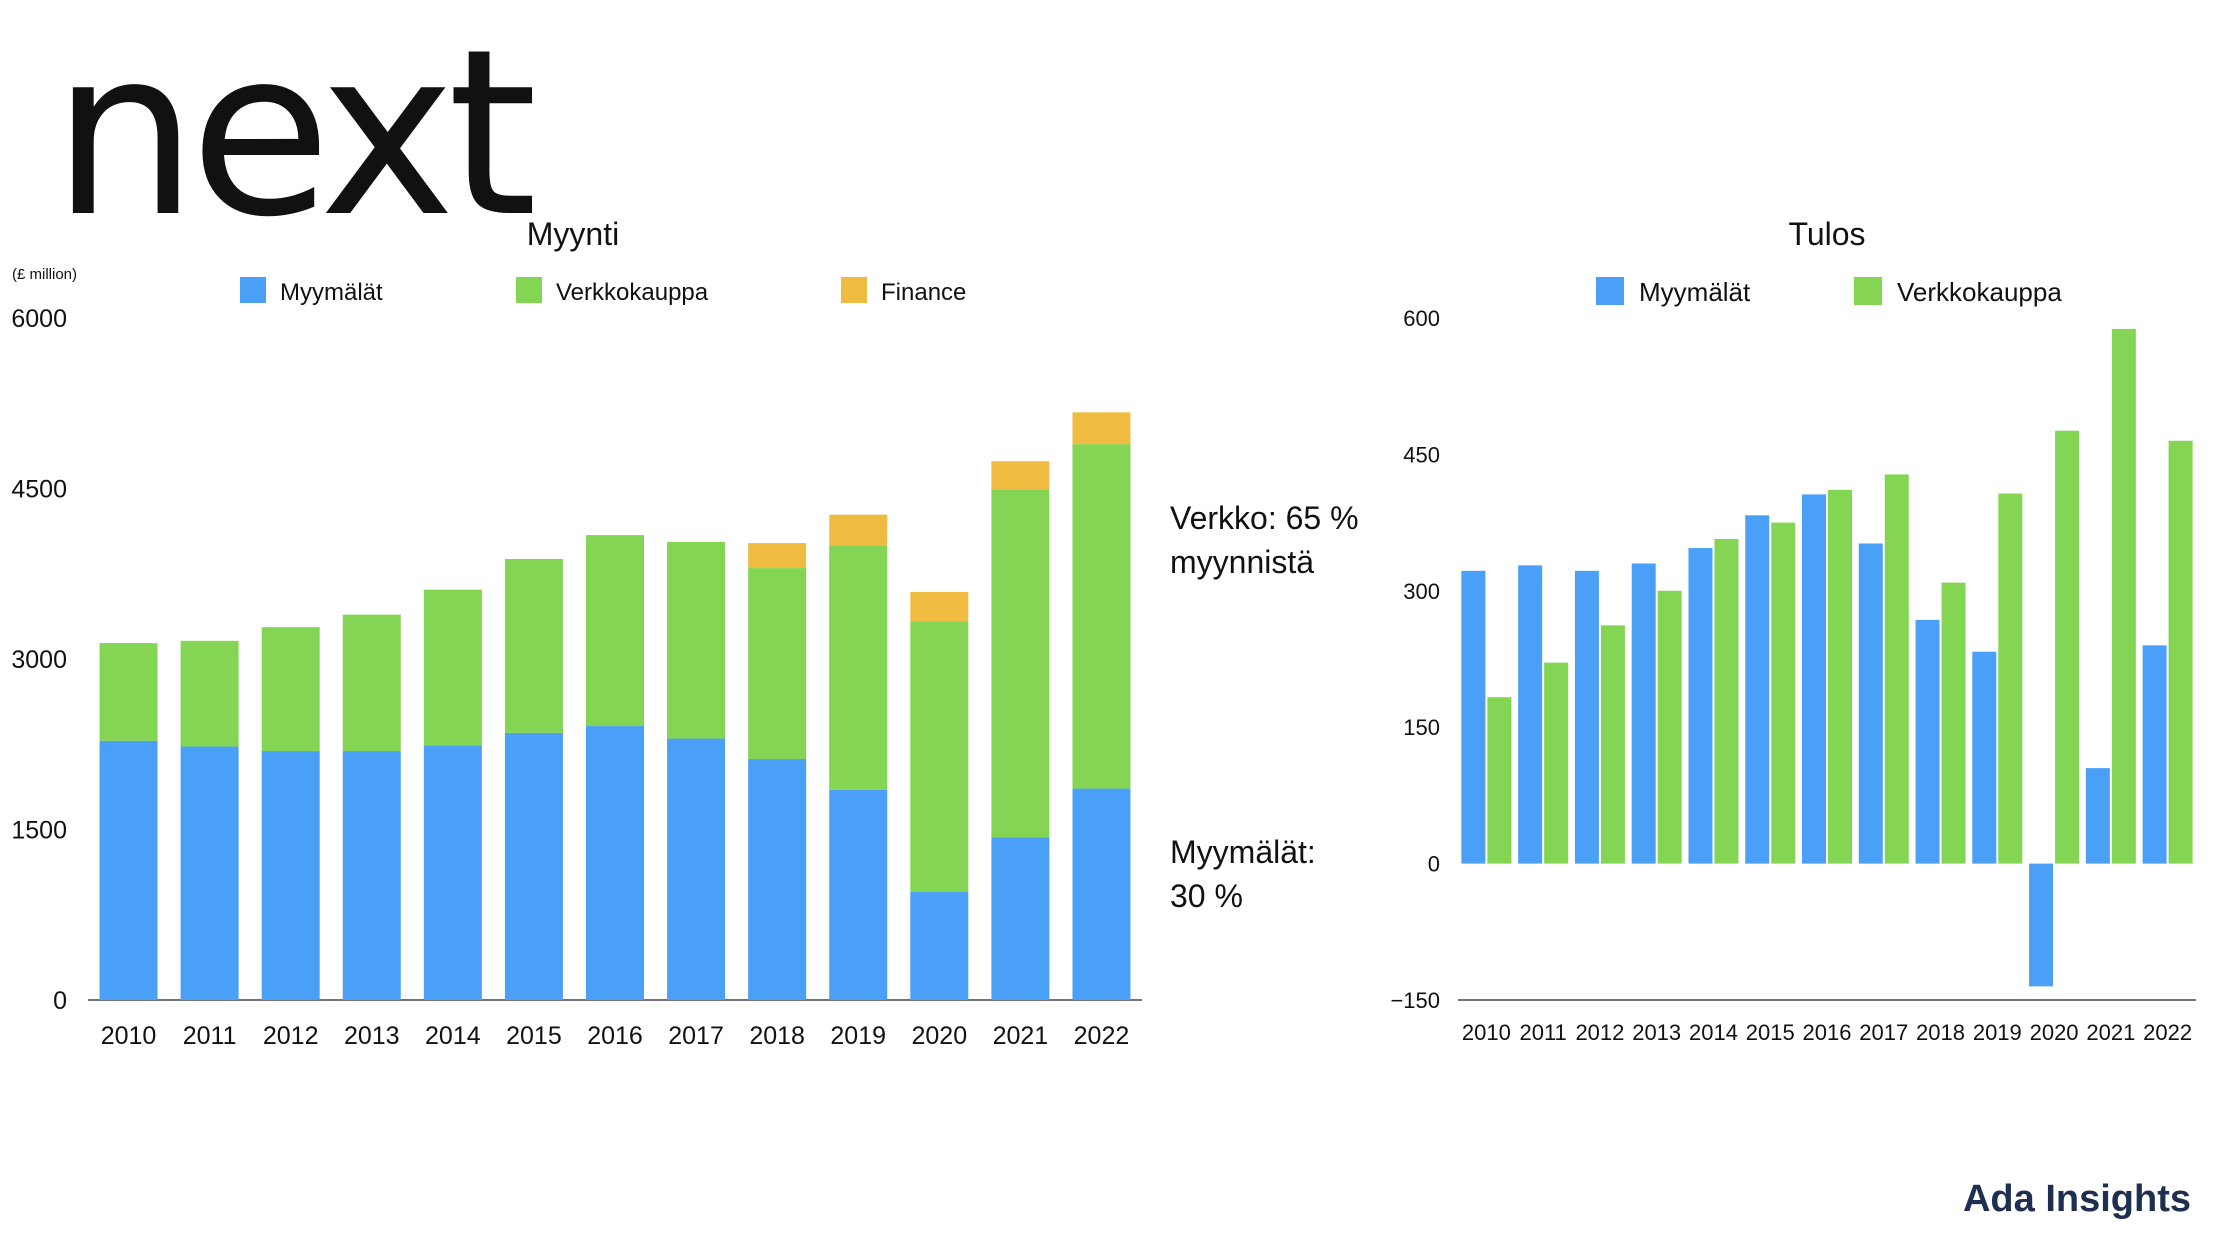 This screenshot has width=2224, height=1248. What do you see at coordinates (2054, 1032) in the screenshot?
I see `profit-xtick-label-2020: 2020` at bounding box center [2054, 1032].